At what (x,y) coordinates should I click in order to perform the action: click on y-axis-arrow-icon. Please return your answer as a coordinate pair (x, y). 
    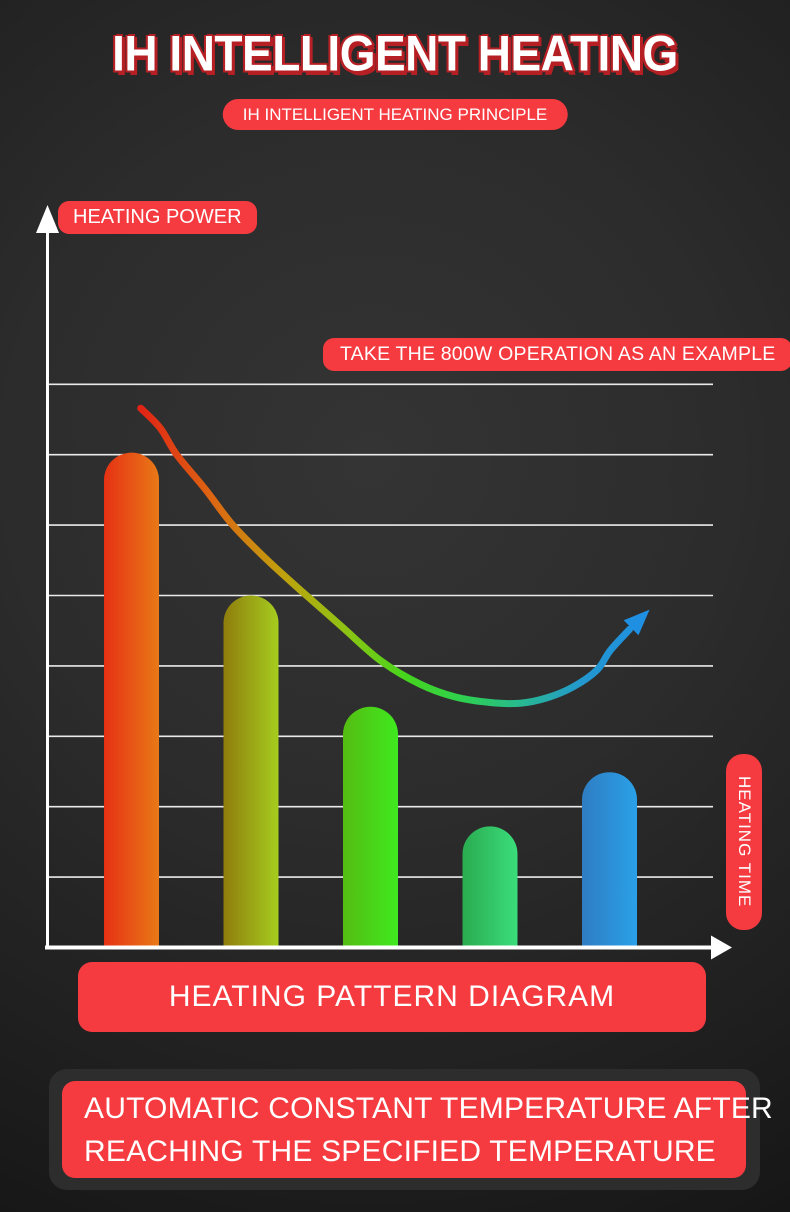
    Looking at the image, I should click on (47, 219).